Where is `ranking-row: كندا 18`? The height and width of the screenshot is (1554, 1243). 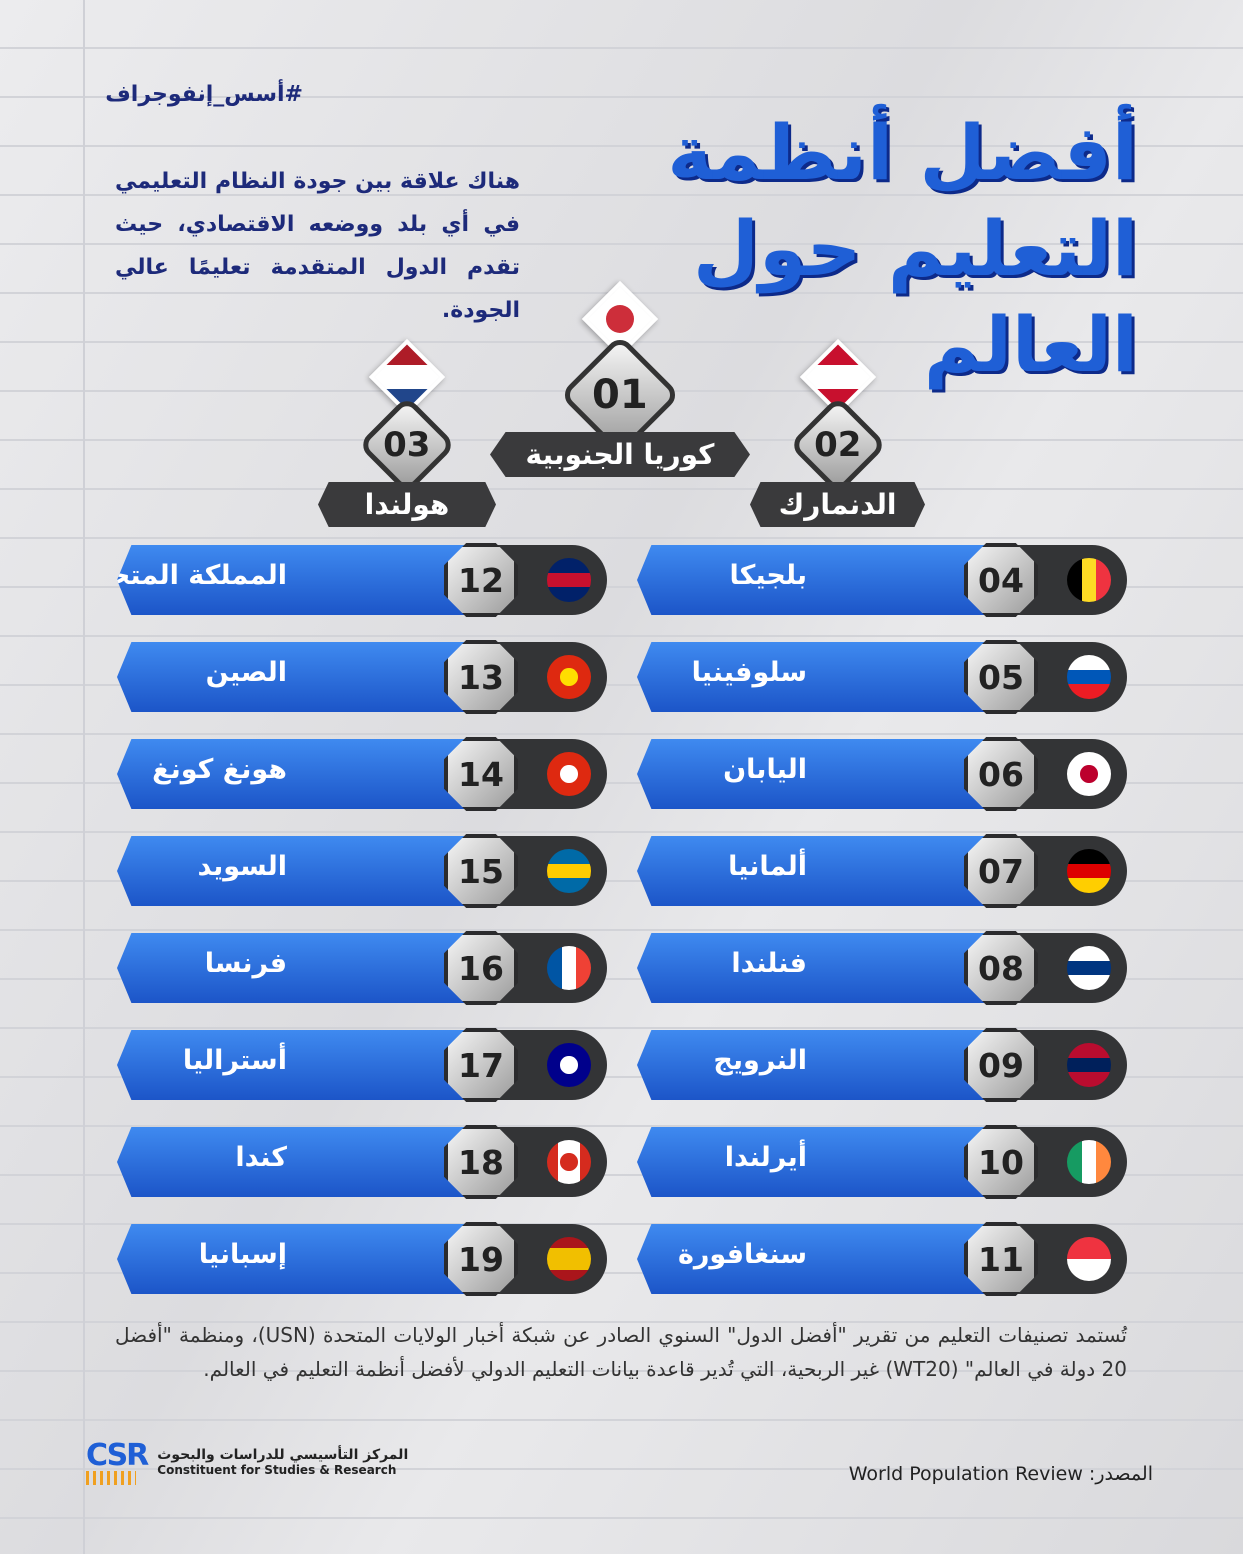 ranking-row: كندا 18 is located at coordinates (362, 1162).